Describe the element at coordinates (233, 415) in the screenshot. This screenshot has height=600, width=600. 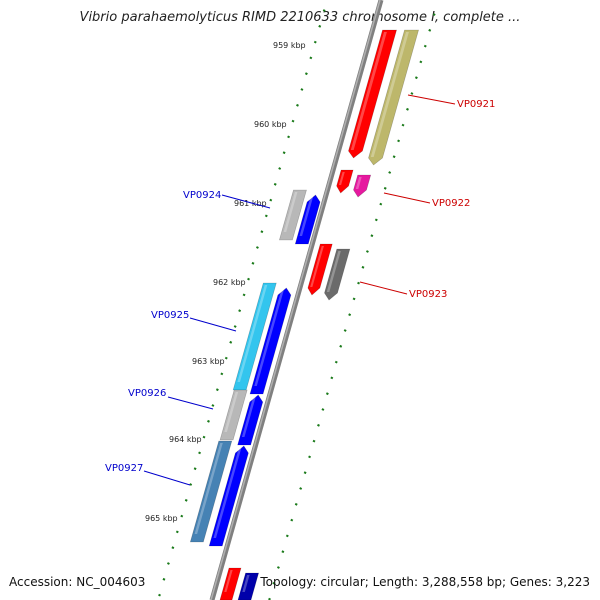
I see `gene-vp0926` at that location.